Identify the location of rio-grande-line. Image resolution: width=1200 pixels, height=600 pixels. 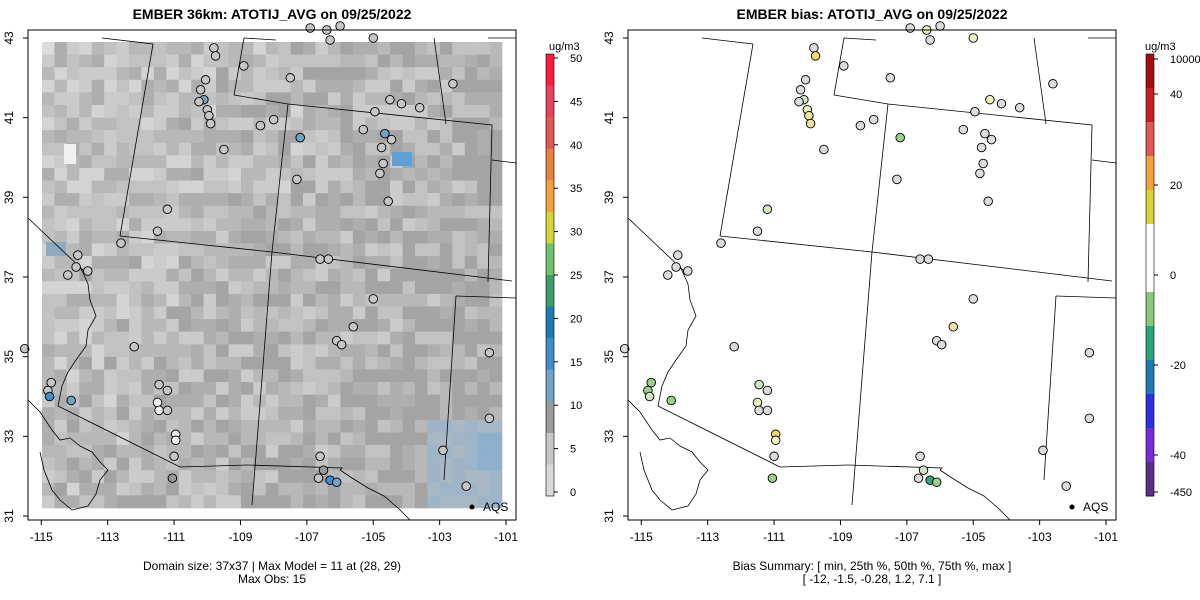
(975, 495).